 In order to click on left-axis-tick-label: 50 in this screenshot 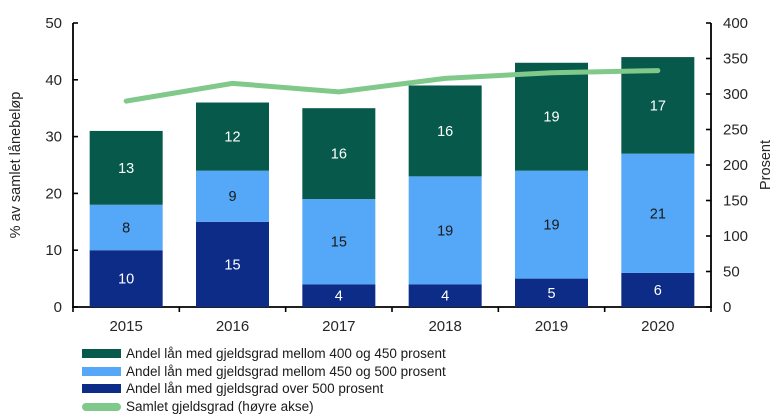, I will do `click(53, 23)`.